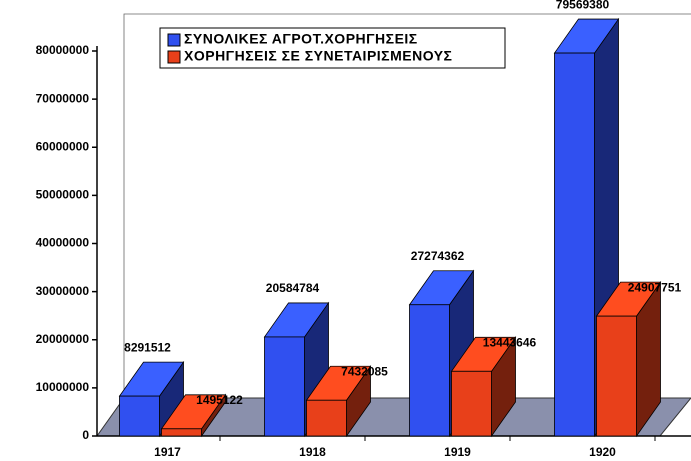  Describe the element at coordinates (364, 371) in the screenshot. I see `value-label: 7432085` at that location.